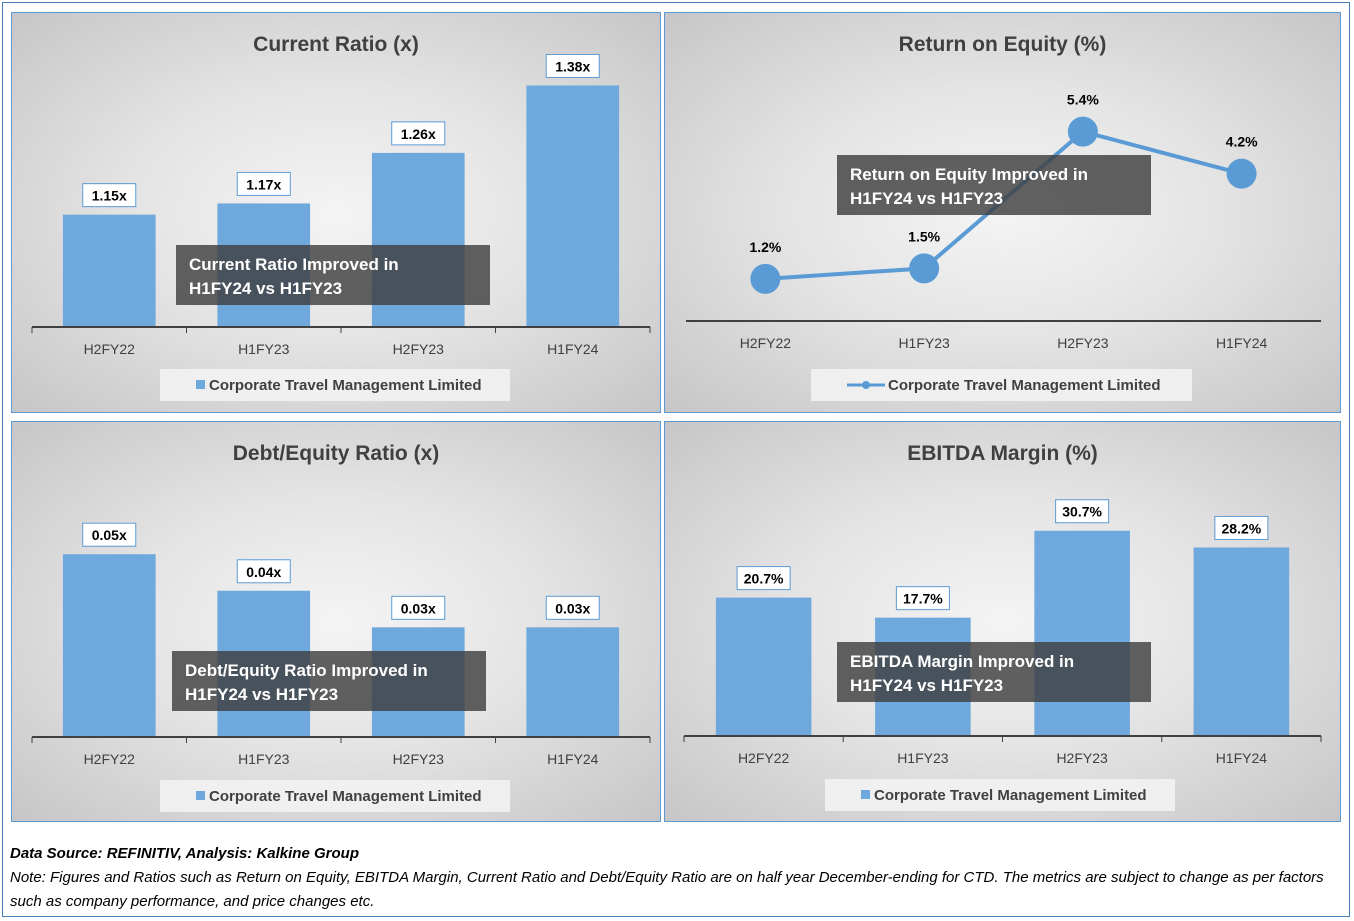 This screenshot has width=1354, height=921. I want to click on annotation-text: Return on Equity Improved in, so click(969, 174).